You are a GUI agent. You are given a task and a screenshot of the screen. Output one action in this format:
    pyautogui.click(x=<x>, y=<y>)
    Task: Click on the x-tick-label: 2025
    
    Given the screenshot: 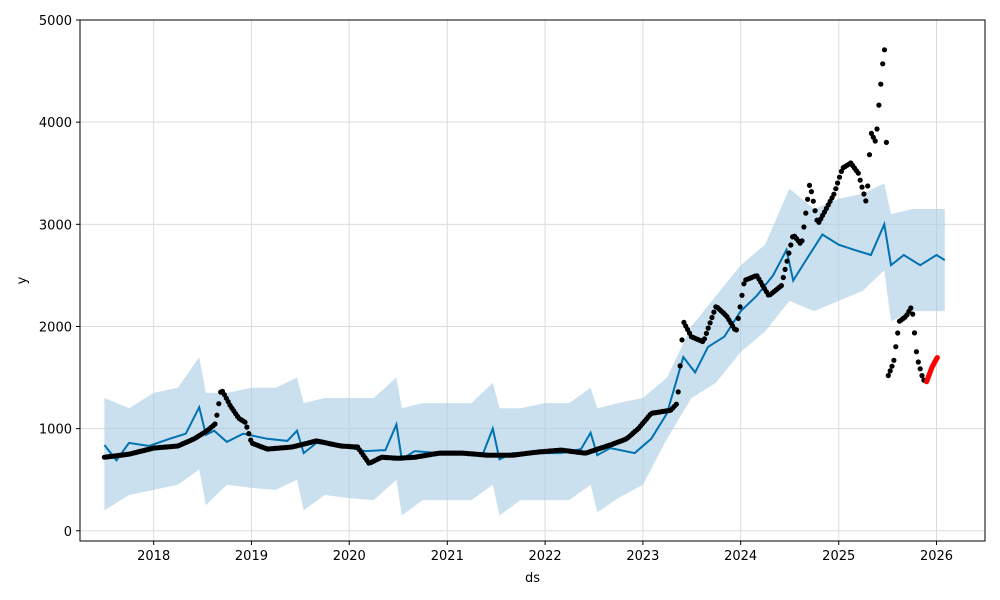 What is the action you would take?
    pyautogui.click(x=838, y=556)
    